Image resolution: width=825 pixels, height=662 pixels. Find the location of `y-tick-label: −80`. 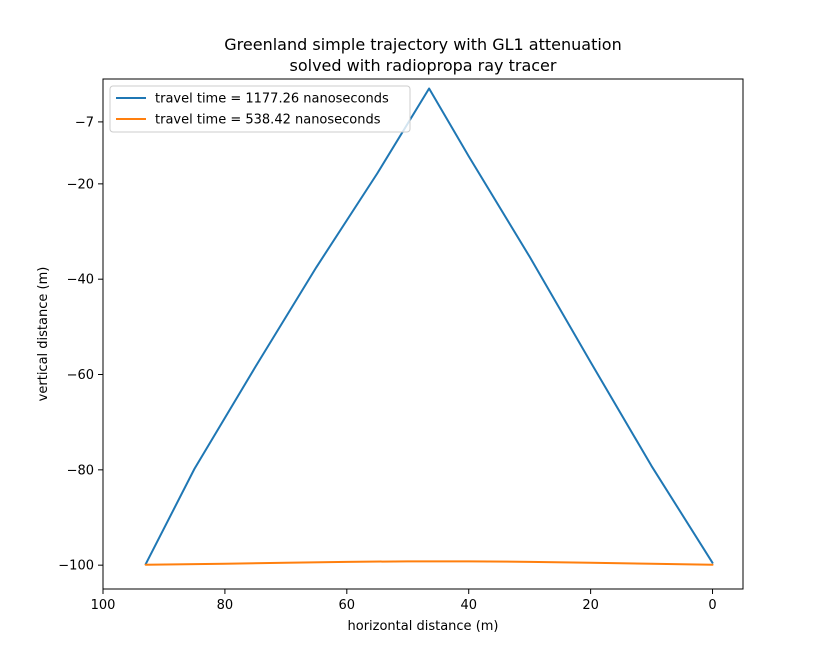

y-tick-label: −80 is located at coordinates (80, 470).